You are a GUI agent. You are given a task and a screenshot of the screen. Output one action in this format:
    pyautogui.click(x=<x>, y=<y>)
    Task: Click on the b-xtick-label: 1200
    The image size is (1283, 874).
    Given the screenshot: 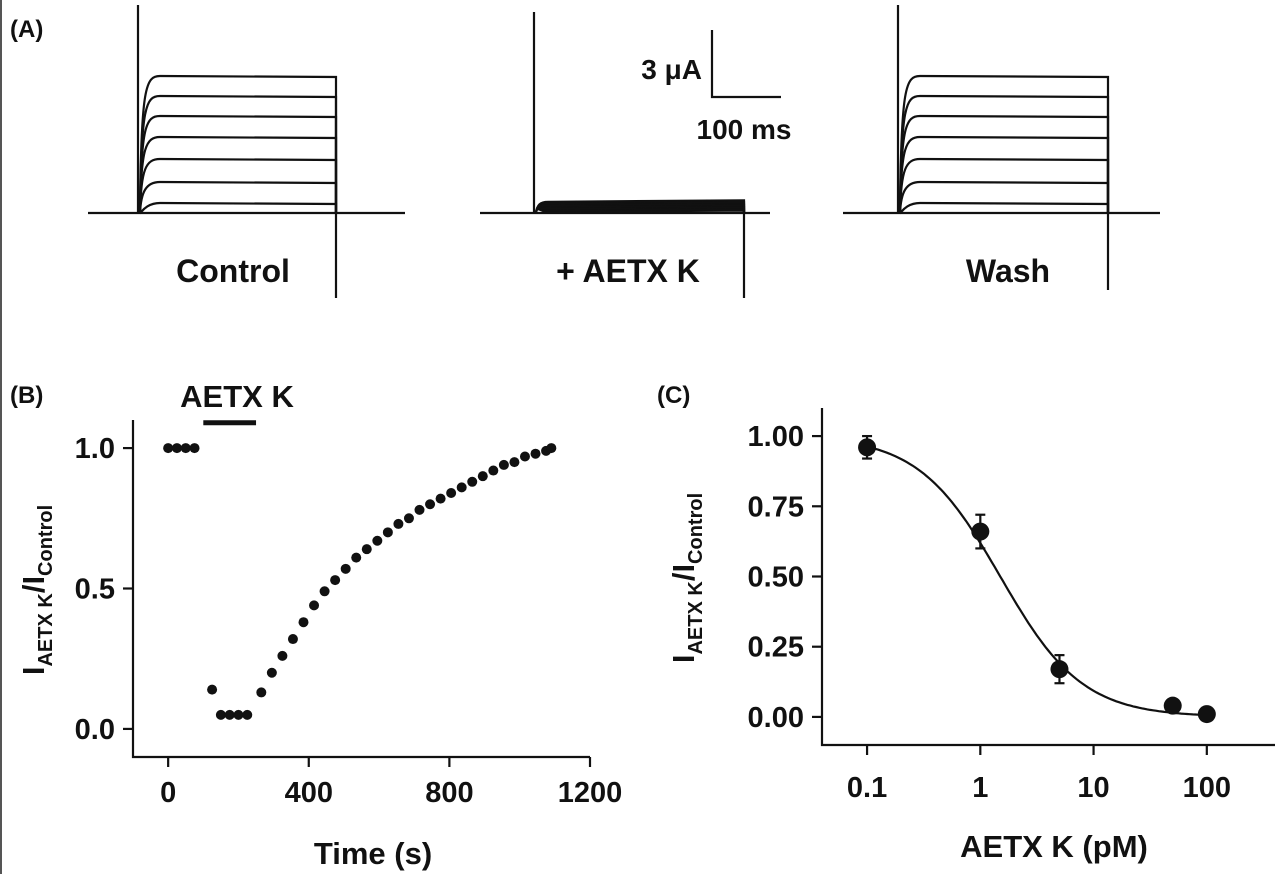 What is the action you would take?
    pyautogui.click(x=590, y=793)
    